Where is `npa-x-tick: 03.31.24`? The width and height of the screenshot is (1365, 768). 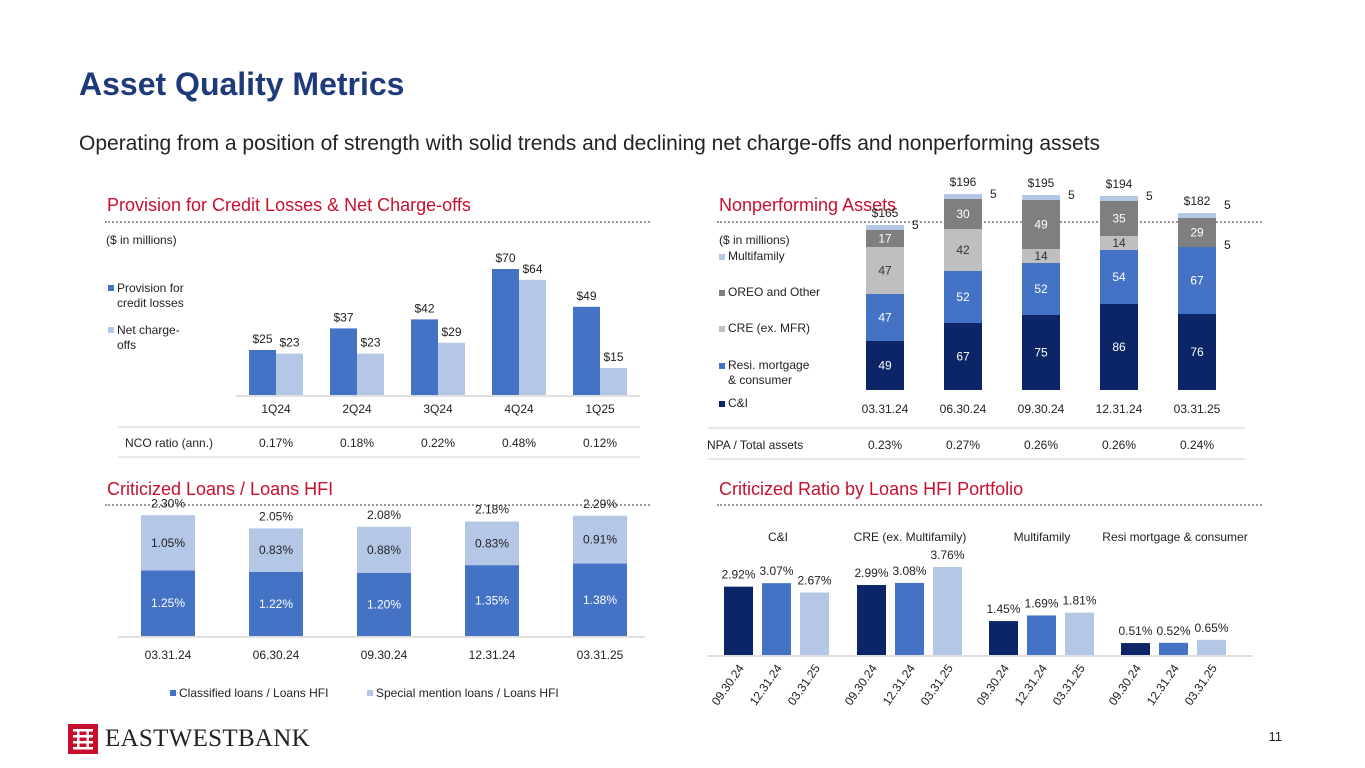 npa-x-tick: 03.31.24 is located at coordinates (885, 409).